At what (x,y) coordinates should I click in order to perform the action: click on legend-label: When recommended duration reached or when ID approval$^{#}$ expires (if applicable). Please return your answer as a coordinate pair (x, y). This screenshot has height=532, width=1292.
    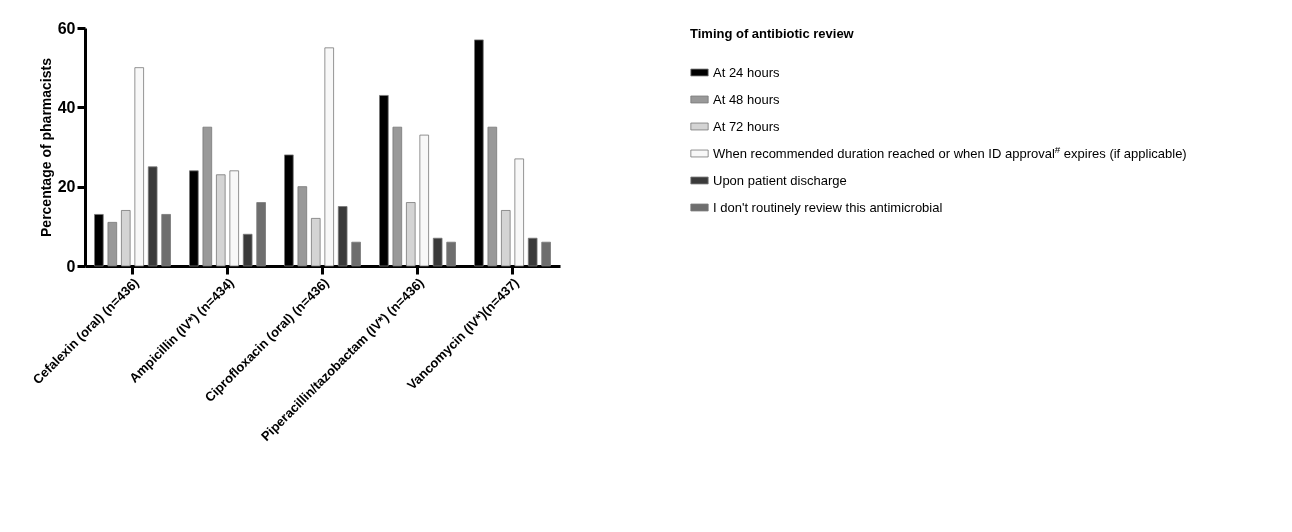
    Looking at the image, I should click on (950, 152).